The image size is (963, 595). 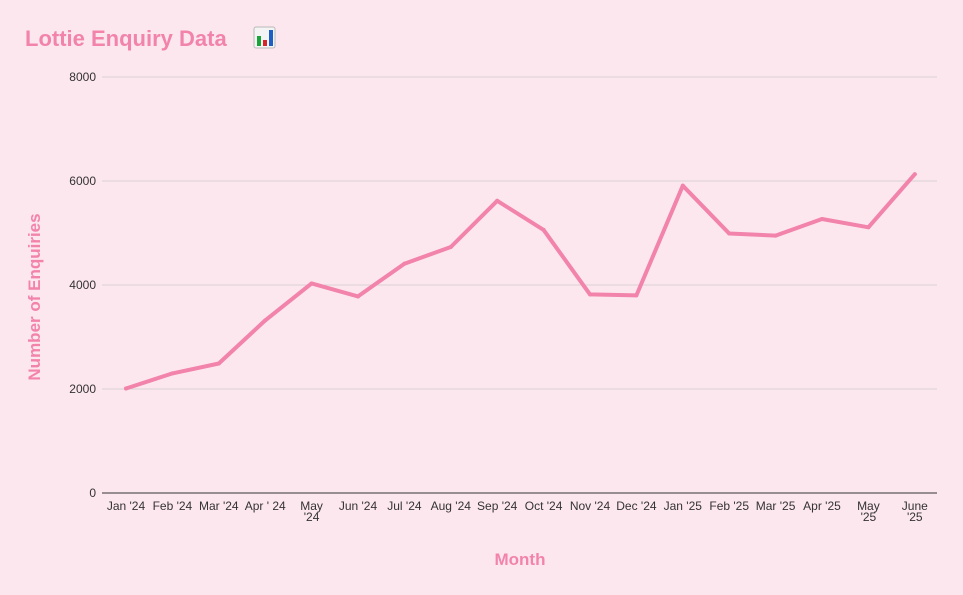 What do you see at coordinates (82, 181) in the screenshot?
I see `y-tick-label: 6000` at bounding box center [82, 181].